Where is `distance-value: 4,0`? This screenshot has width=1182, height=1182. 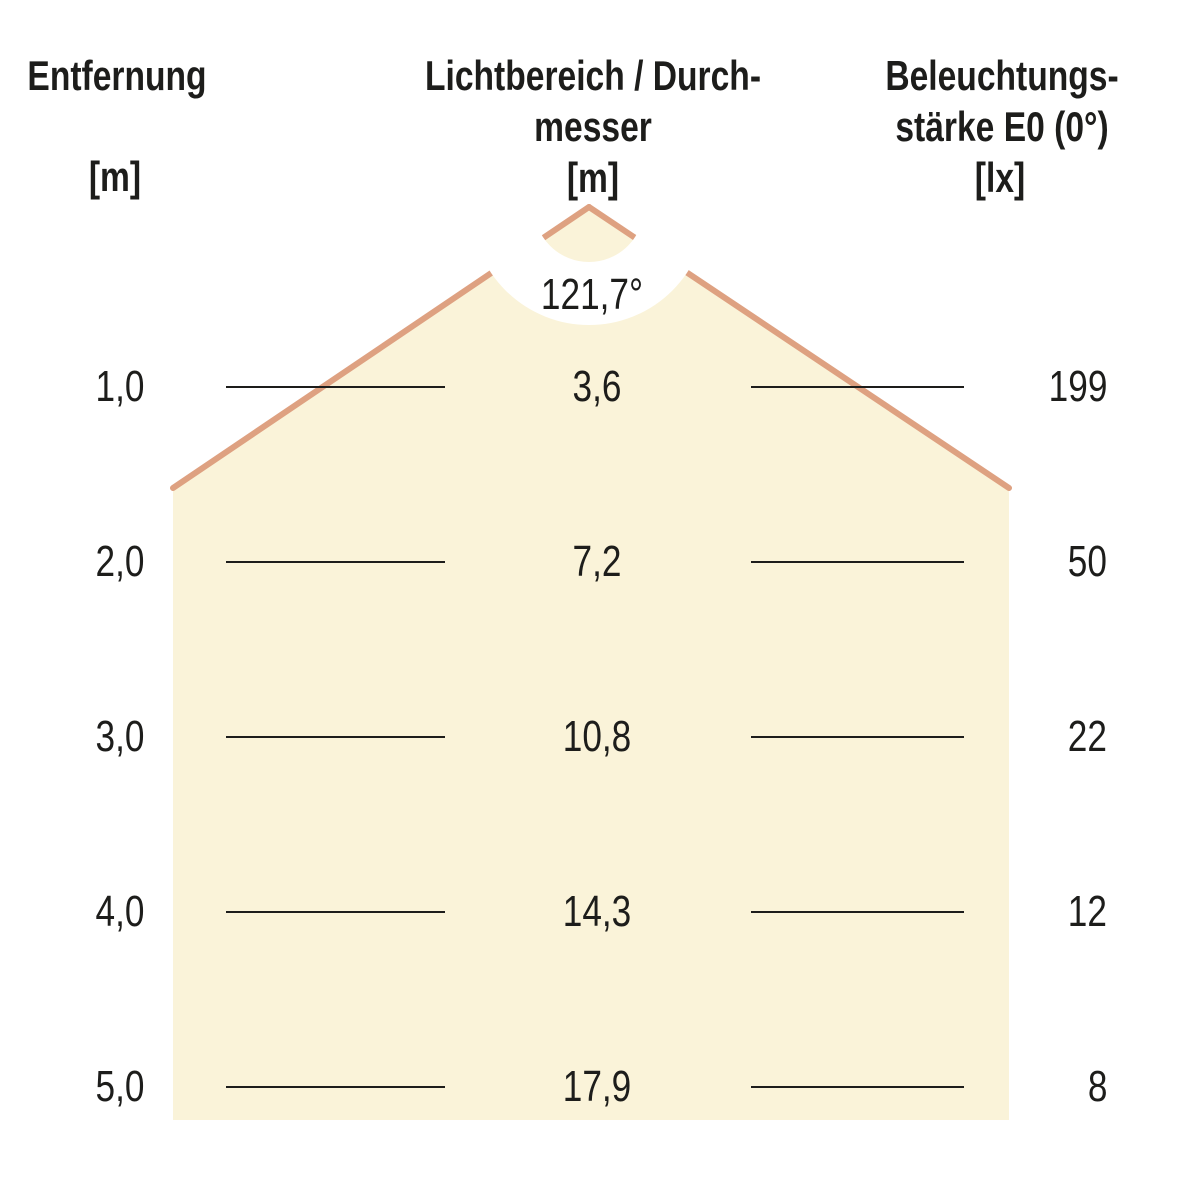 distance-value: 4,0 is located at coordinates (120, 911).